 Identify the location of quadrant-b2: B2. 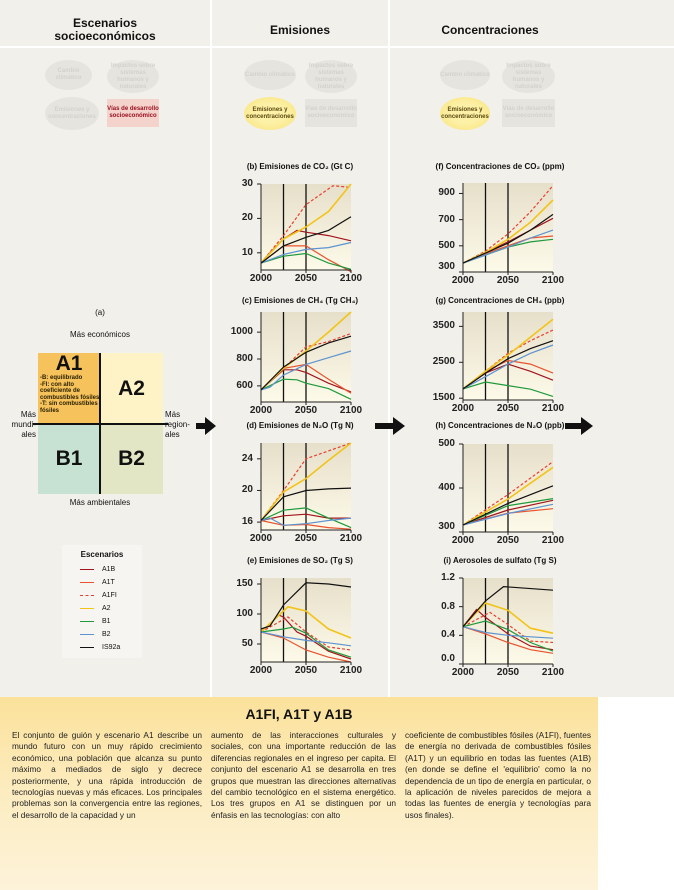
(131, 459).